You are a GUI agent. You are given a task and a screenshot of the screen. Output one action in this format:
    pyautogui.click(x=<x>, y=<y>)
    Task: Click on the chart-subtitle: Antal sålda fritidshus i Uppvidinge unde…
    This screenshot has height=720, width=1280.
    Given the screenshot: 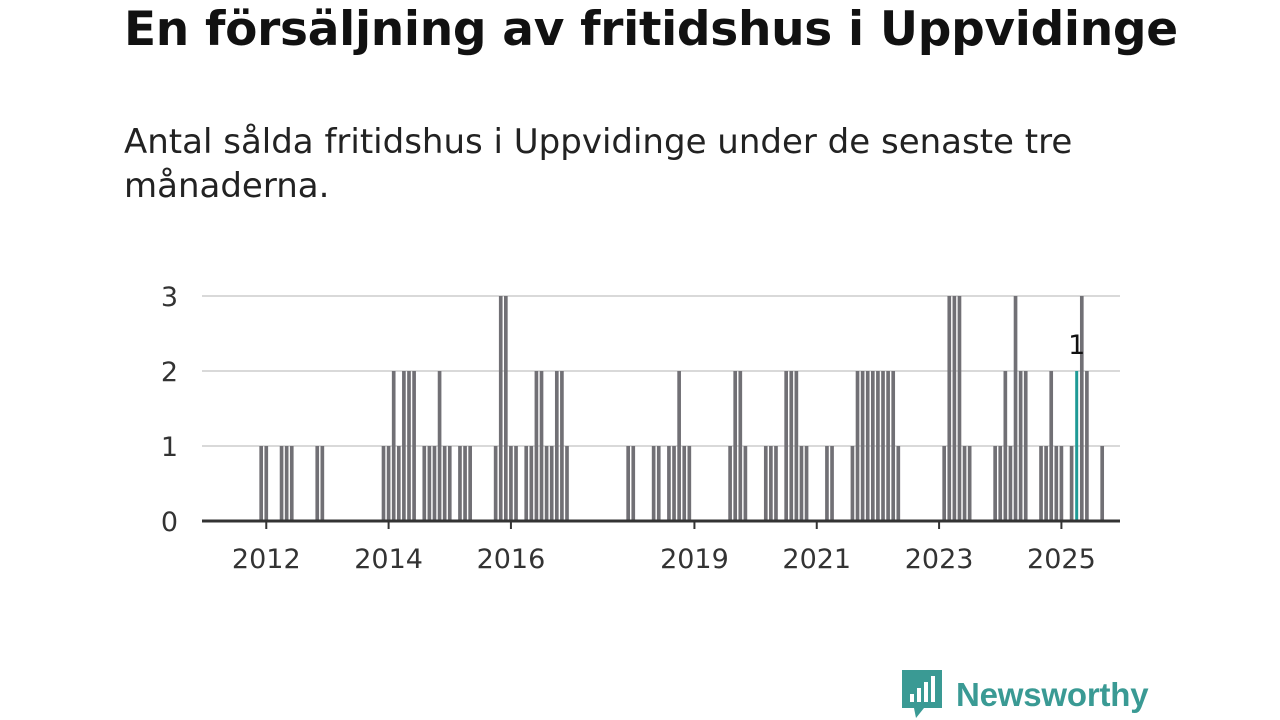 What is the action you would take?
    pyautogui.click(x=598, y=164)
    